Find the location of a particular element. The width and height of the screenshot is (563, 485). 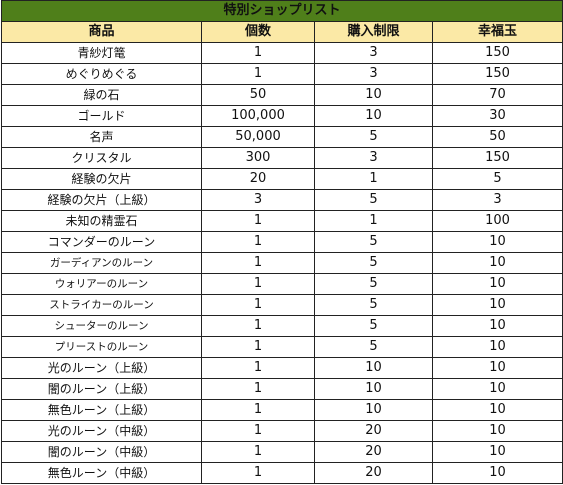

item-name-cell: 経験の欠片 is located at coordinates (101, 179).